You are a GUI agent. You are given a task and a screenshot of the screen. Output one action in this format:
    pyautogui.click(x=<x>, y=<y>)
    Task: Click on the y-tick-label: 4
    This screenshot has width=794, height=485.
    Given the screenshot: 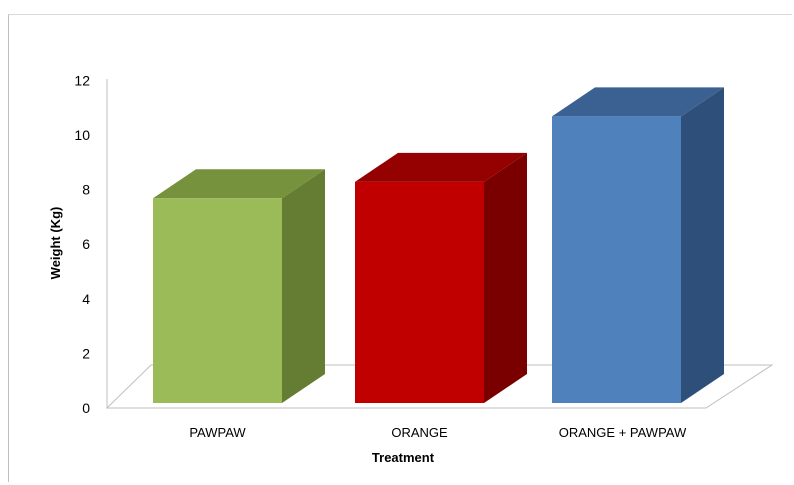 What is the action you would take?
    pyautogui.click(x=86, y=299)
    